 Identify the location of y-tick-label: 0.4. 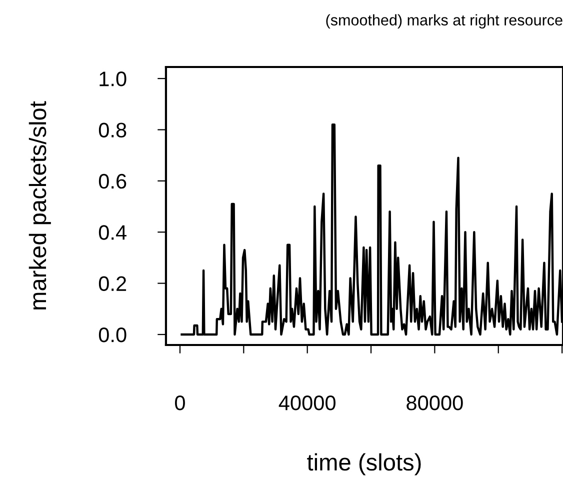
(112, 232).